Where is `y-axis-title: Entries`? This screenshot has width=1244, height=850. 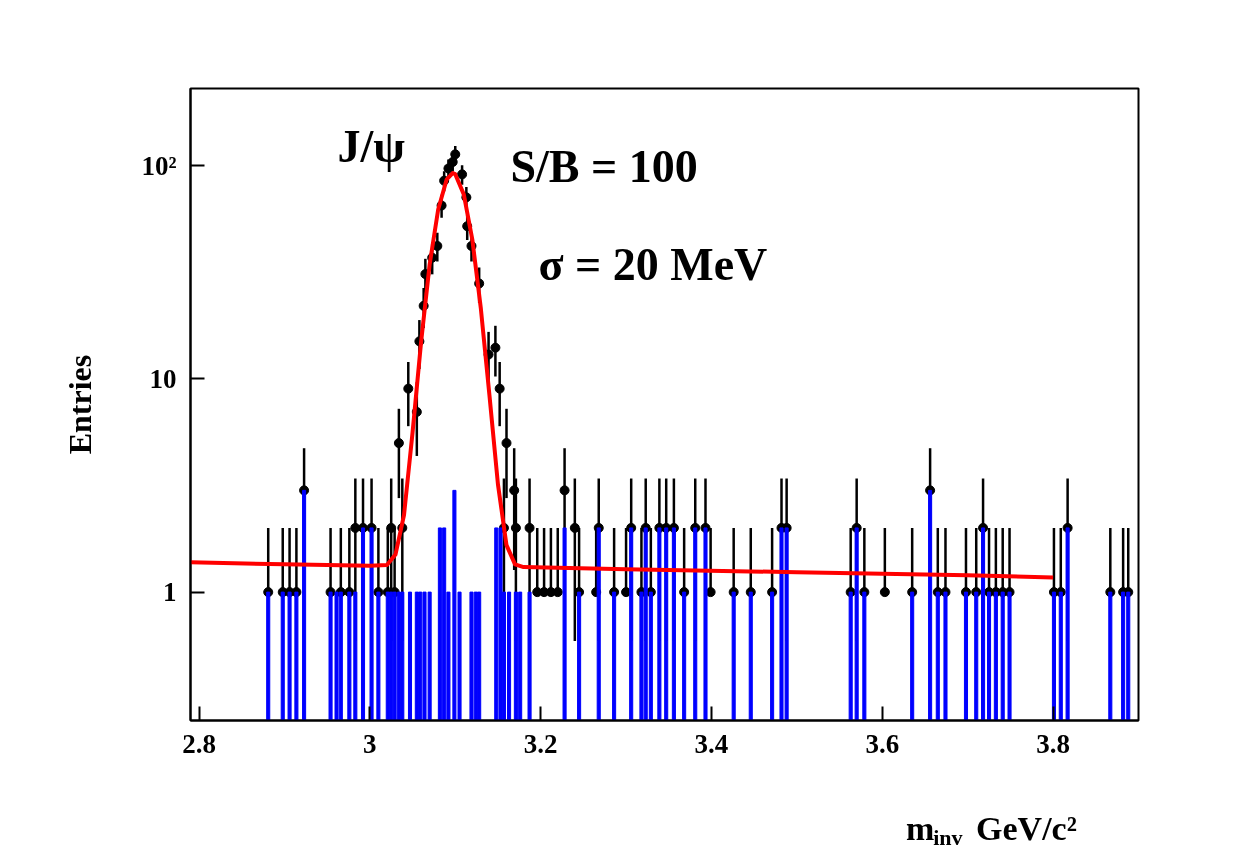
y-axis-title: Entries is located at coordinates (80, 404).